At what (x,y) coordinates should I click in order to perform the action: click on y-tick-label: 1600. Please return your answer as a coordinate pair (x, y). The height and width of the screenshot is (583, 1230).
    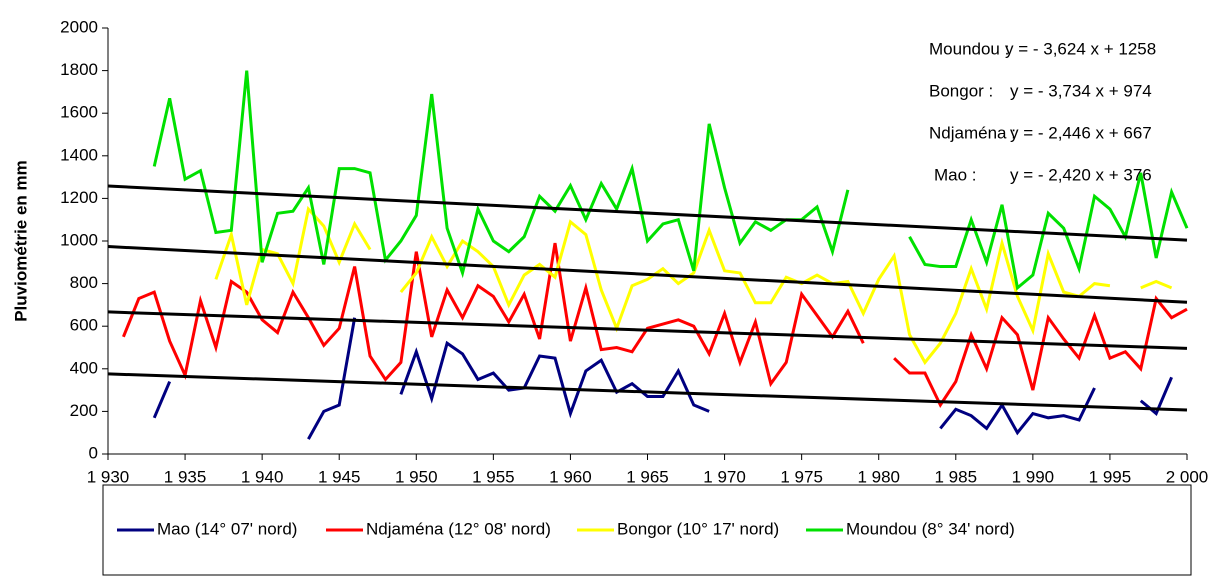
    Looking at the image, I should click on (79, 112).